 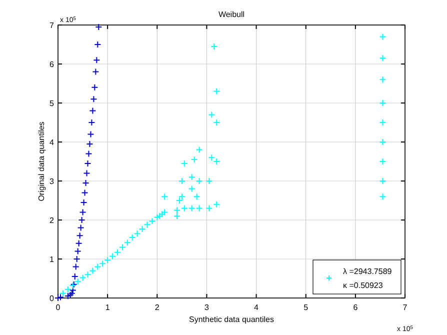 What do you see at coordinates (231, 319) in the screenshot?
I see `x-axis-title: Synthetic data quantiles` at bounding box center [231, 319].